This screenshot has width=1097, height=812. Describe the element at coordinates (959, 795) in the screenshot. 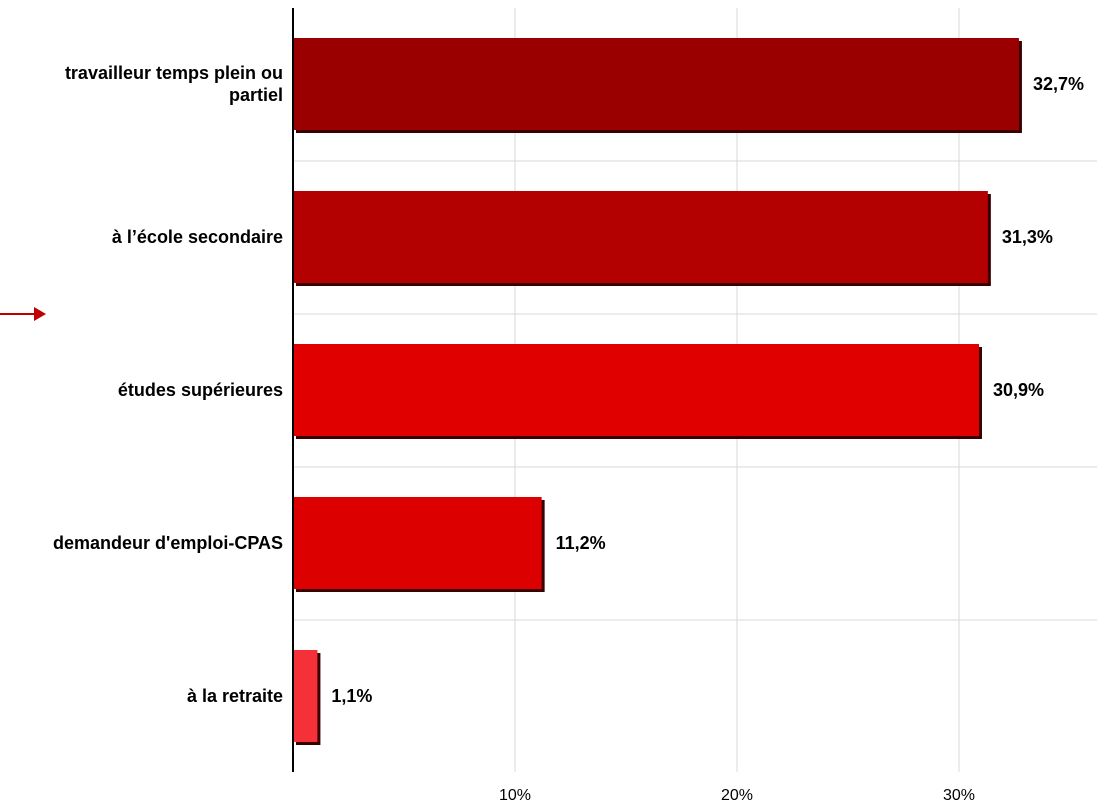

I see `tick-label: 30%` at that location.